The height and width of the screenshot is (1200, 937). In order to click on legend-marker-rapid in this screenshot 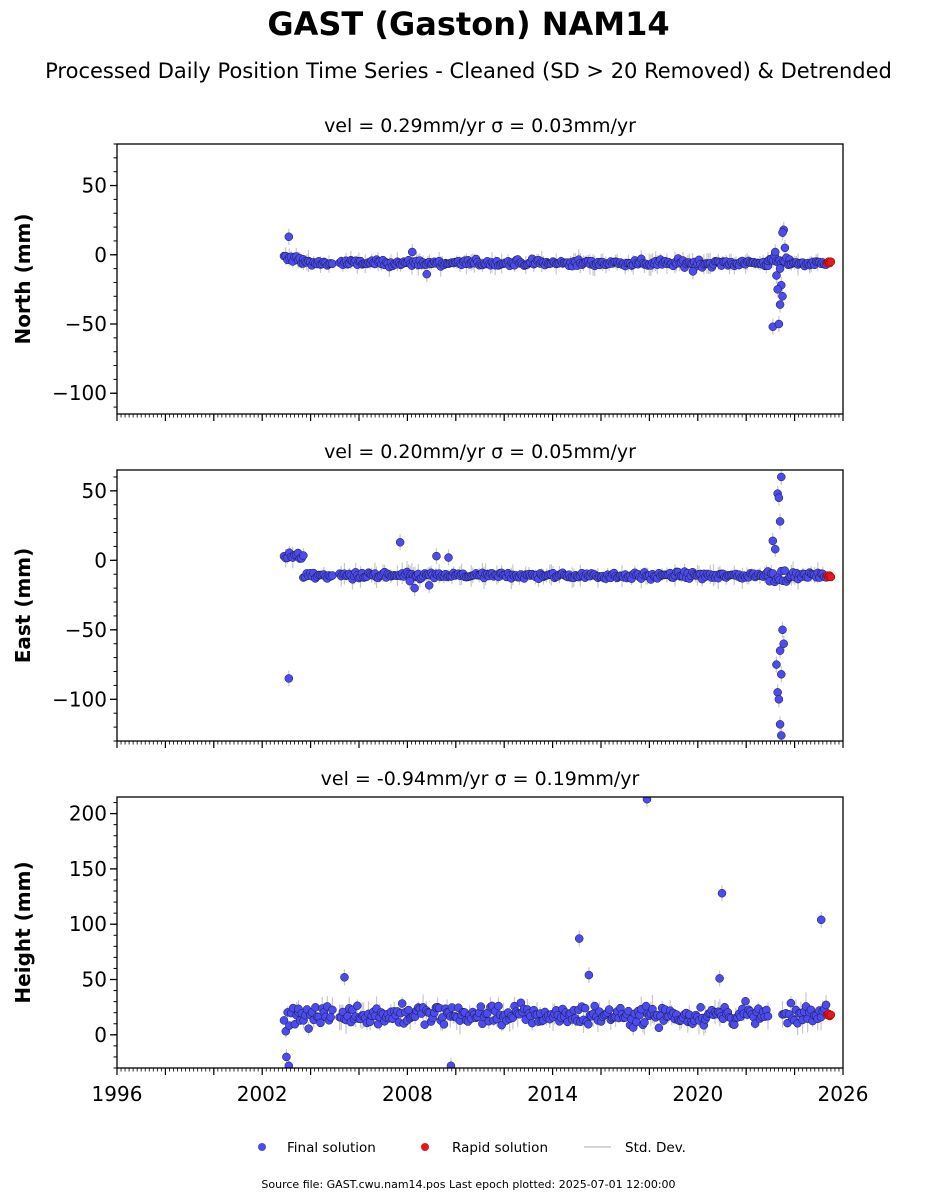, I will do `click(425, 1147)`.